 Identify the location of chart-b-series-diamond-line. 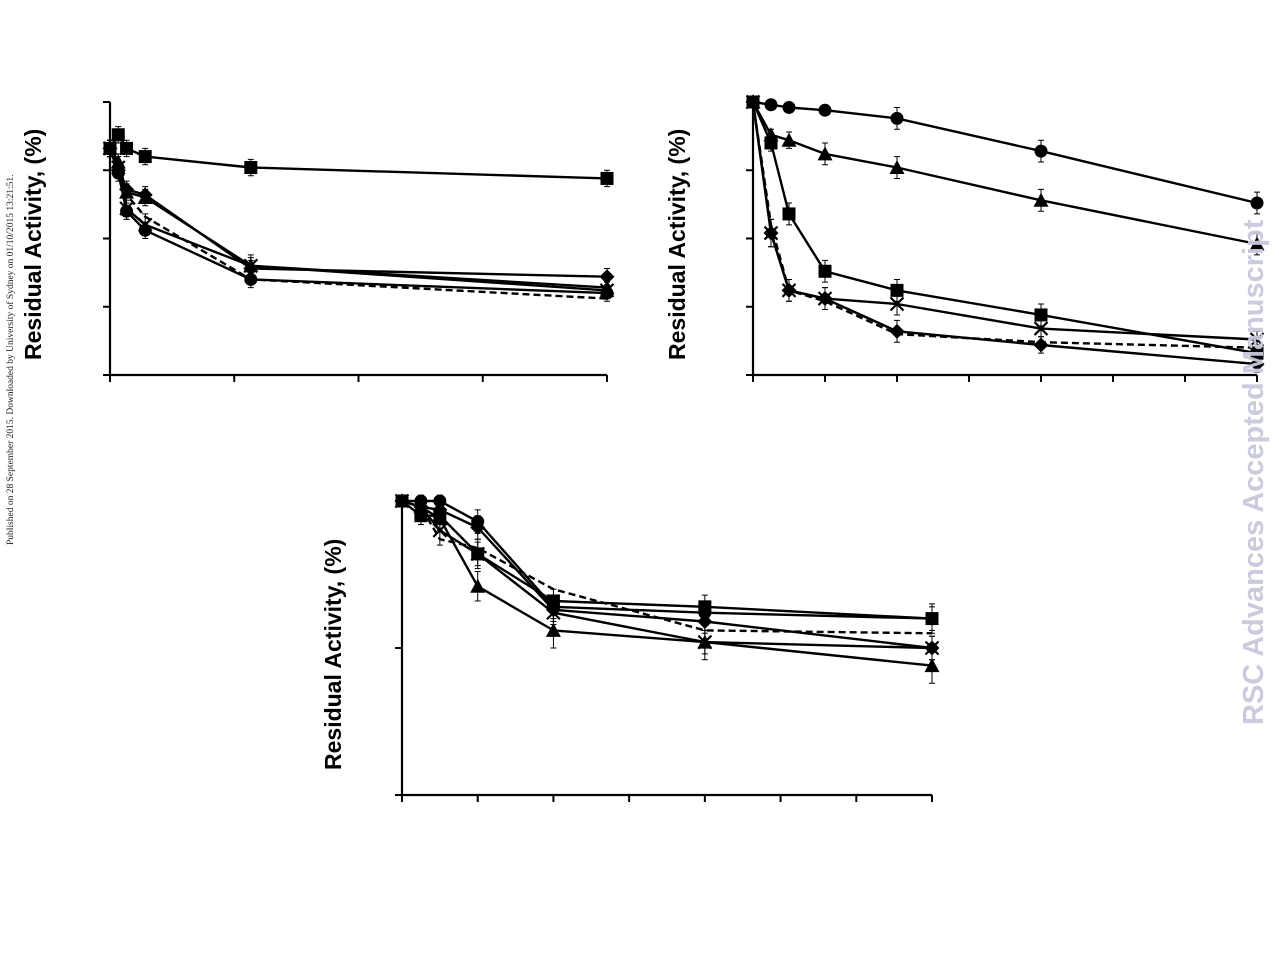
(1004, 233).